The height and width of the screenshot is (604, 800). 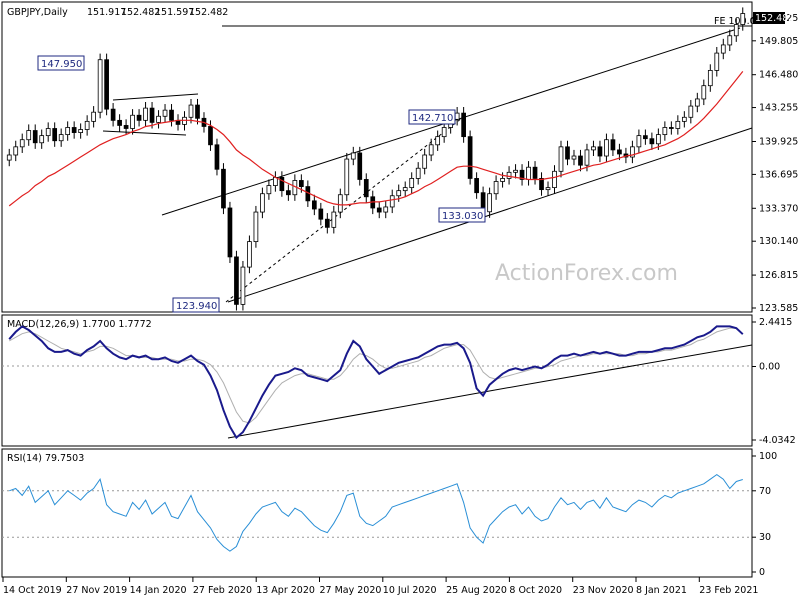 I want to click on price-ytick-label: 139.925, so click(x=778, y=141).